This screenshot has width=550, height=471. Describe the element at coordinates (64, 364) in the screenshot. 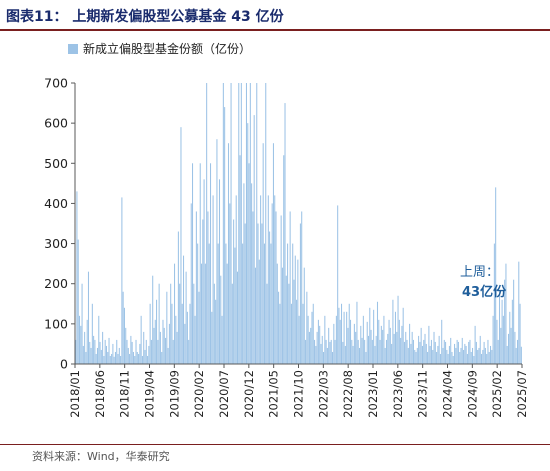

I see `y-tick-label: 0` at that location.